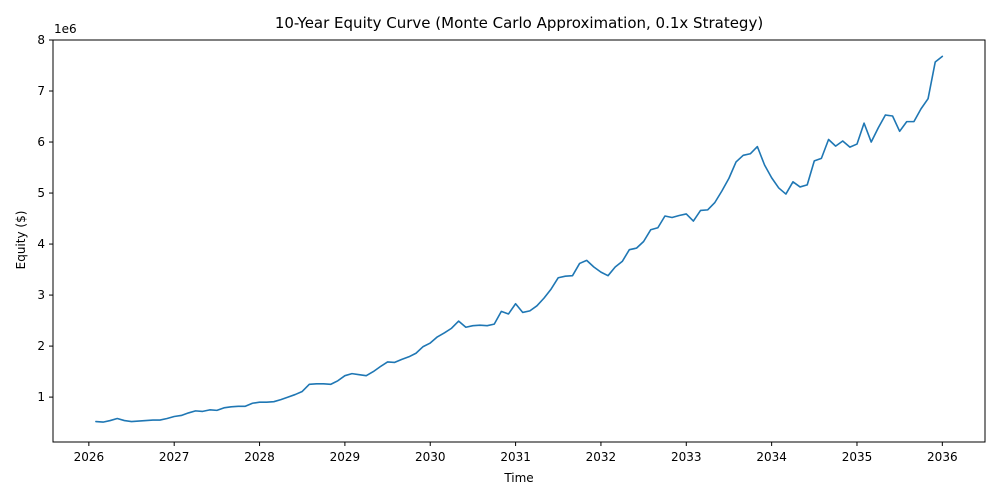 The width and height of the screenshot is (1000, 500). I want to click on x-tick-label: 2036, so click(942, 457).